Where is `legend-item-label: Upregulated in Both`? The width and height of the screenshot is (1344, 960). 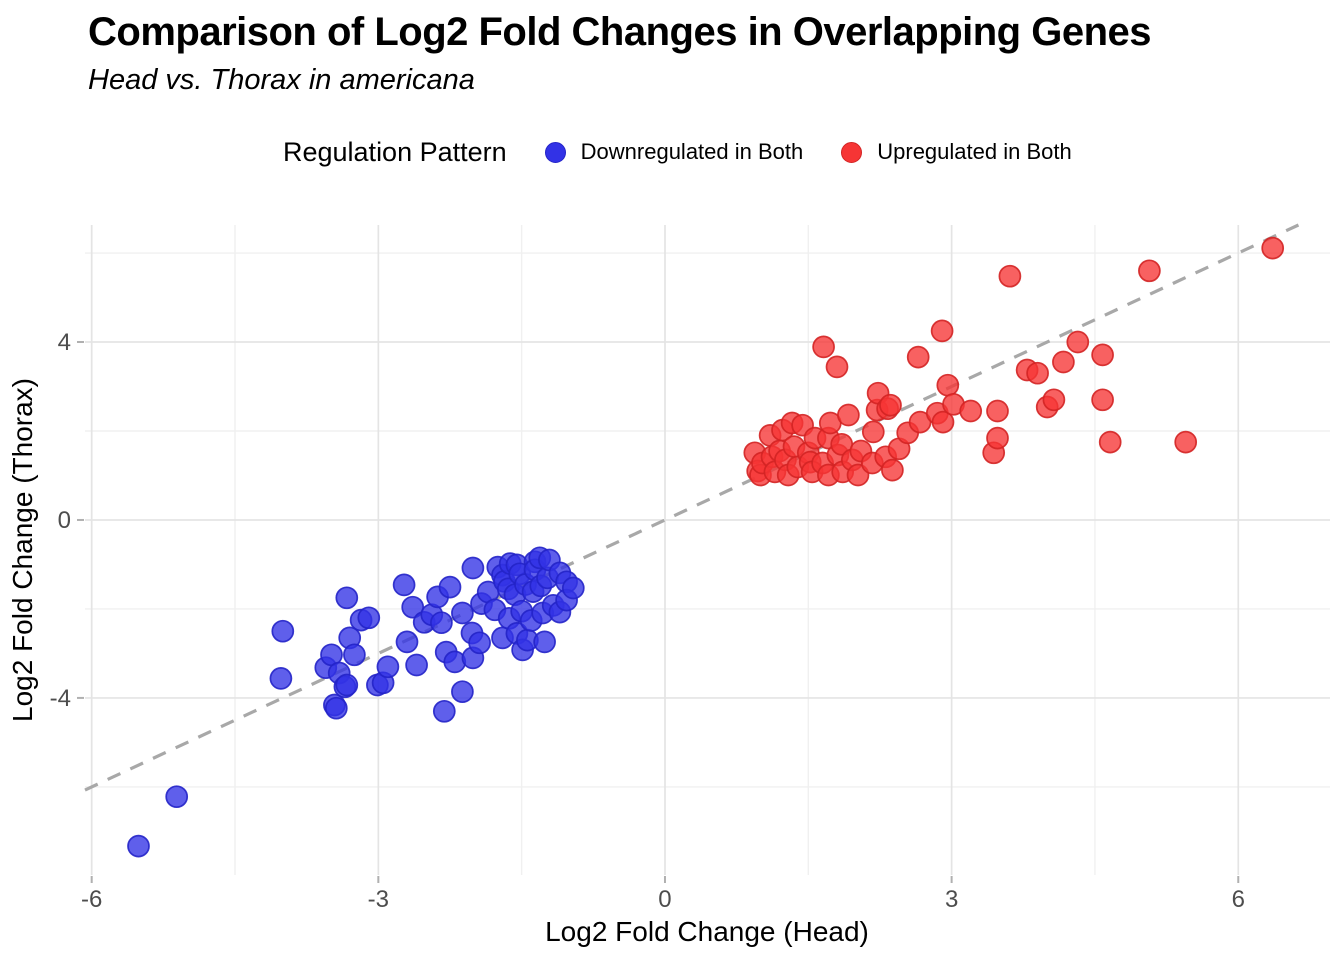 legend-item-label: Upregulated in Both is located at coordinates (974, 151).